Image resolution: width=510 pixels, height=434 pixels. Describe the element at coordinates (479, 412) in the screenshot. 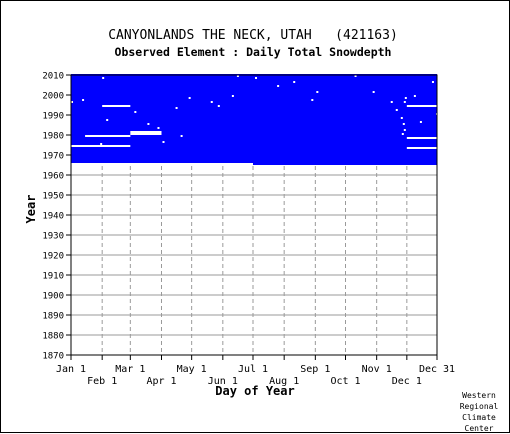

I see `credit-block: Western Regional Climate Center` at that location.